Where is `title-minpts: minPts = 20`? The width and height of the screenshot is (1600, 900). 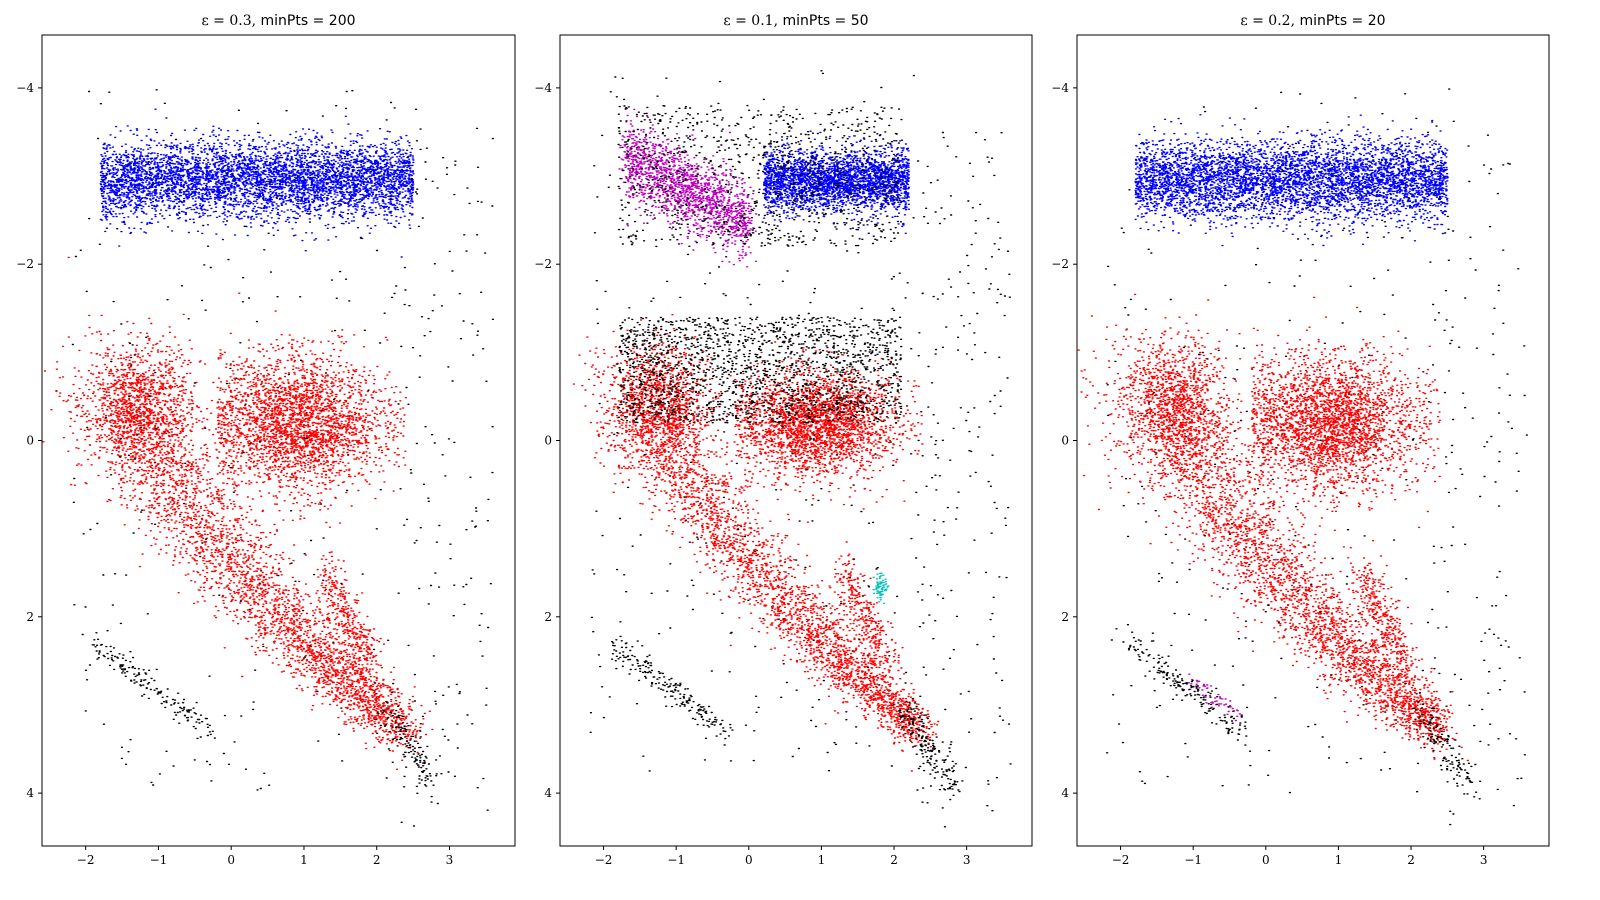 title-minpts: minPts = 20 is located at coordinates (1342, 21).